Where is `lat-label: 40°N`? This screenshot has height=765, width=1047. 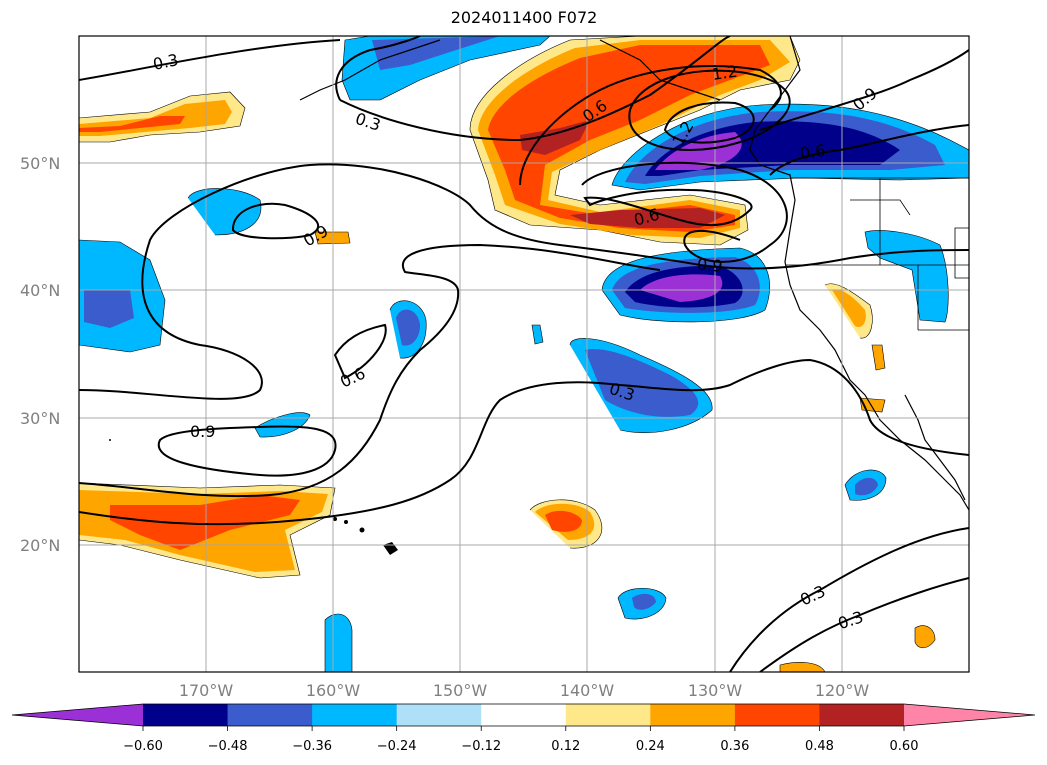 lat-label: 40°N is located at coordinates (40, 290).